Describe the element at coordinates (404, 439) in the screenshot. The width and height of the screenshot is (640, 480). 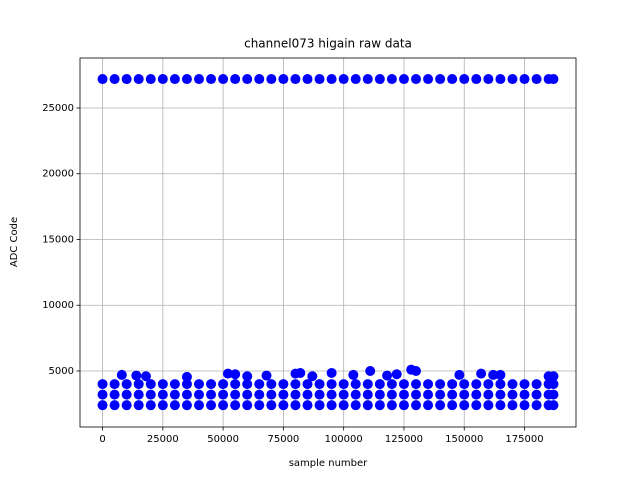
I see `x-tick-label: 125000` at that location.